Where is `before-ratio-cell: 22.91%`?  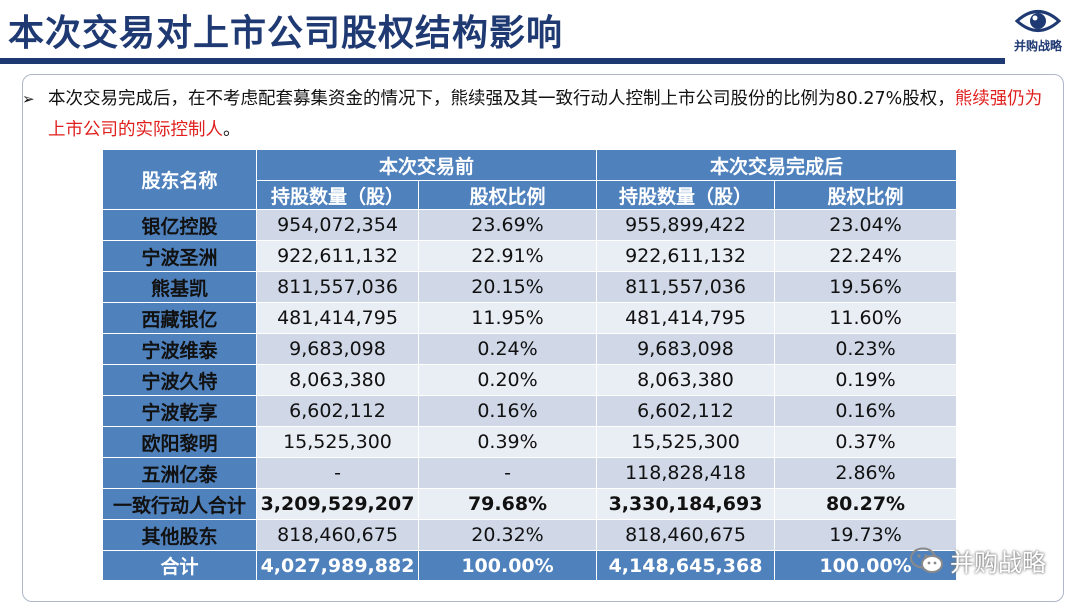
before-ratio-cell: 22.91% is located at coordinates (507, 256).